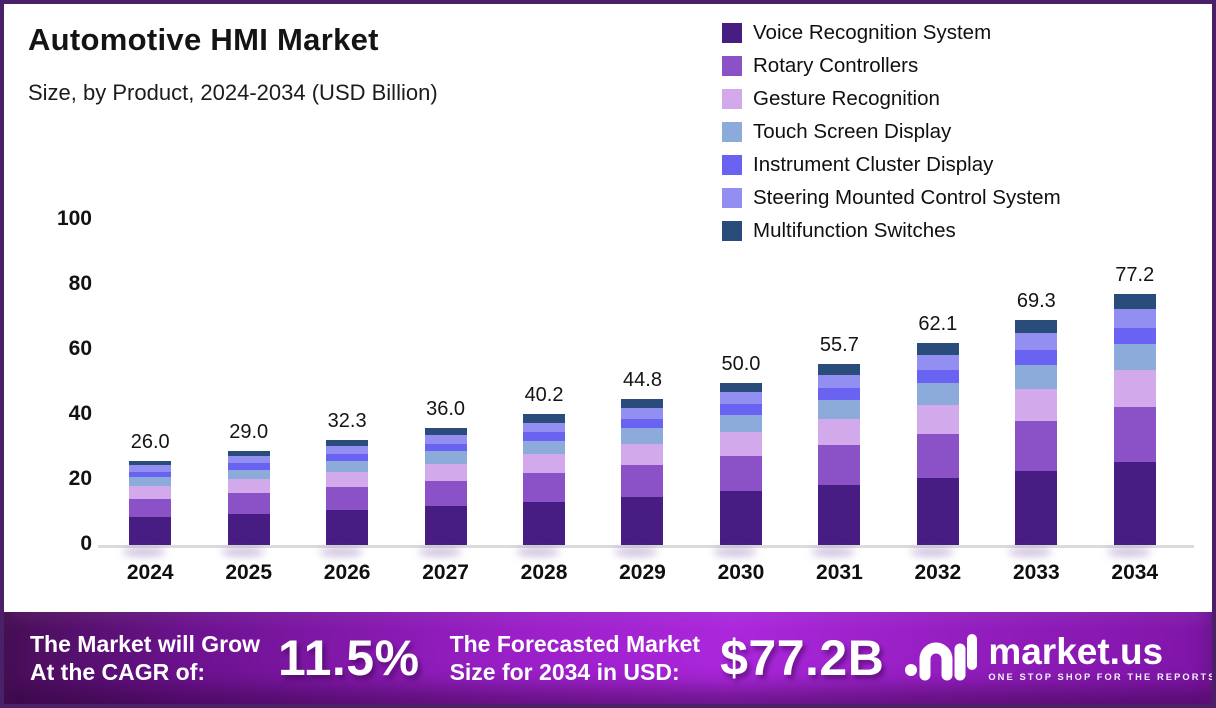 This screenshot has height=708, width=1216. I want to click on cagr-label: The Market will Grow At the CAGR of:, so click(145, 658).